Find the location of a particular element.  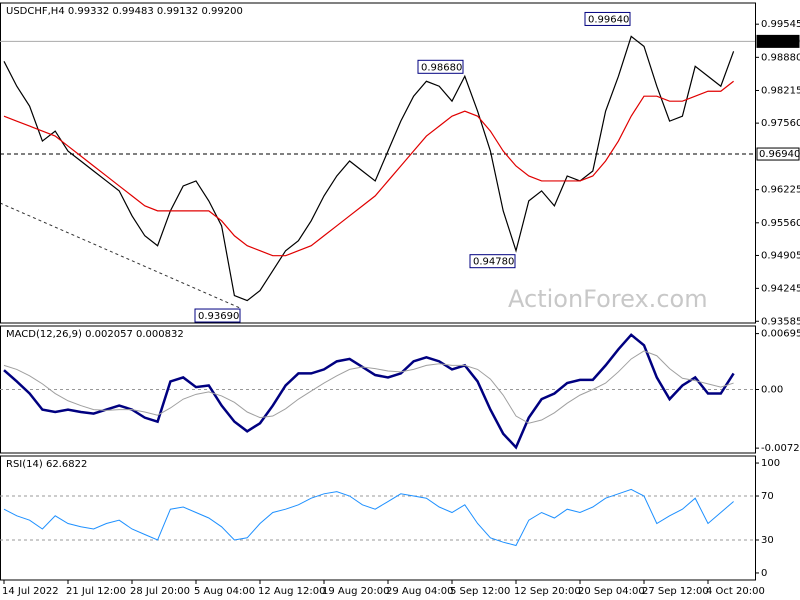

x-tick-label: 29 Aug 04:00 is located at coordinates (419, 591).